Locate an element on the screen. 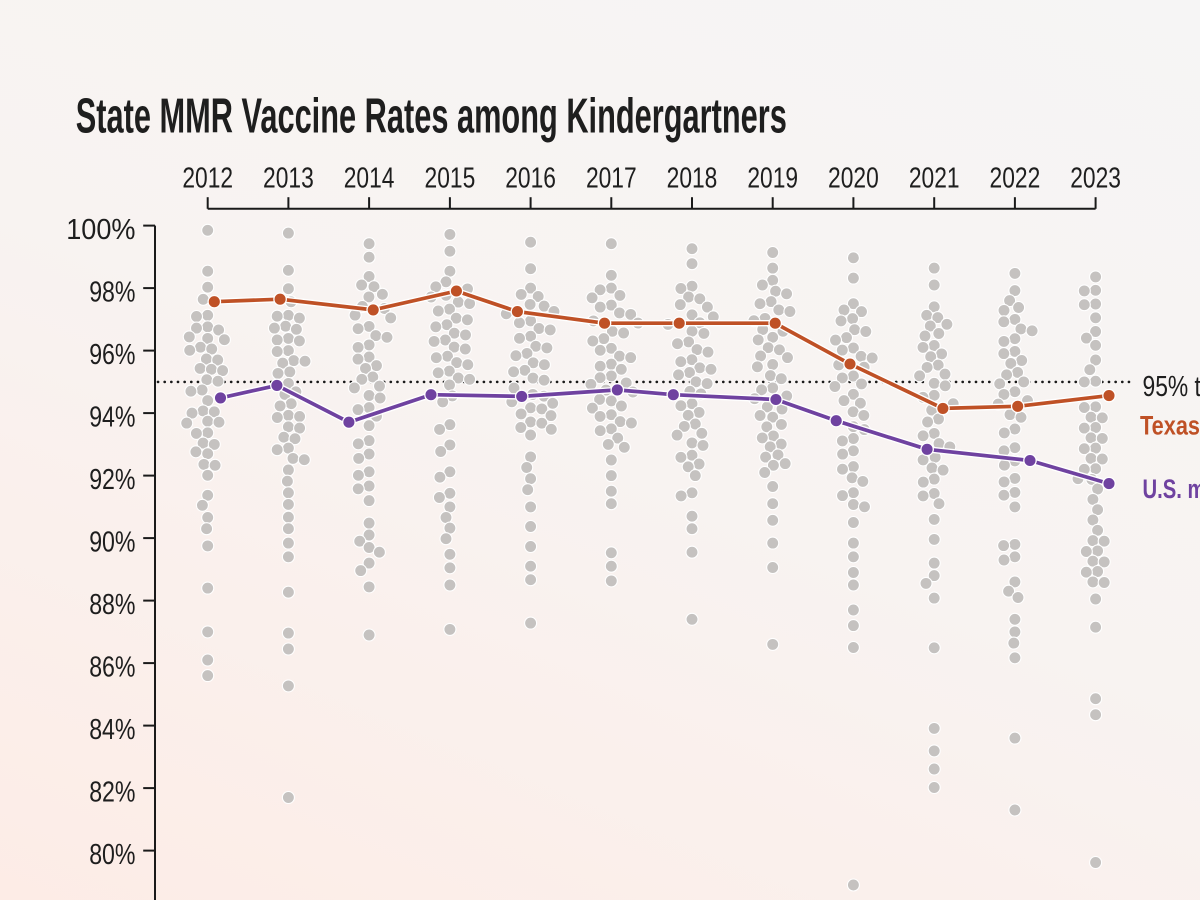 The height and width of the screenshot is (900, 1200). svg-text: 86% is located at coordinates (112, 667).